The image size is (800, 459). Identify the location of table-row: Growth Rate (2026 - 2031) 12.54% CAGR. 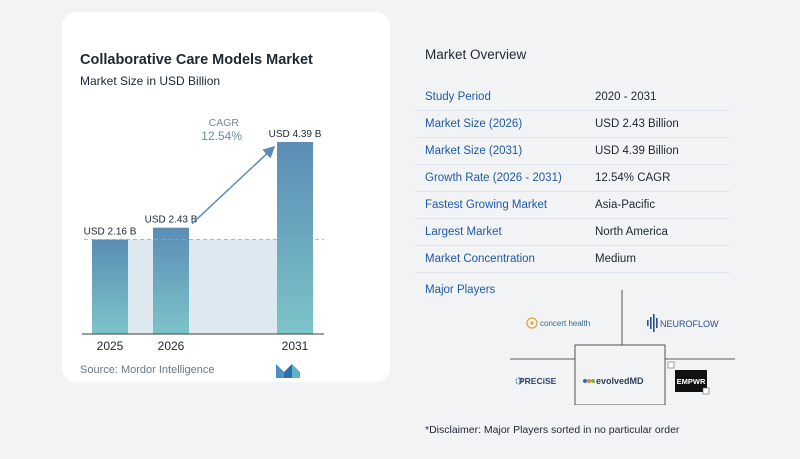
(572, 178).